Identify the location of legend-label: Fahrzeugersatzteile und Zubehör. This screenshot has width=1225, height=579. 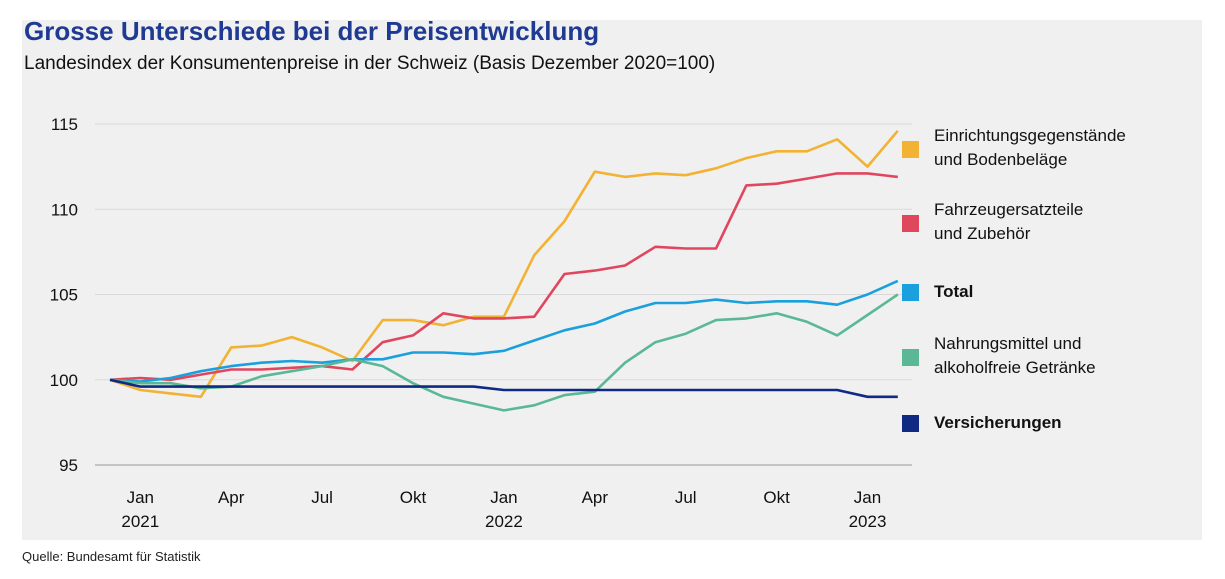
(1054, 222).